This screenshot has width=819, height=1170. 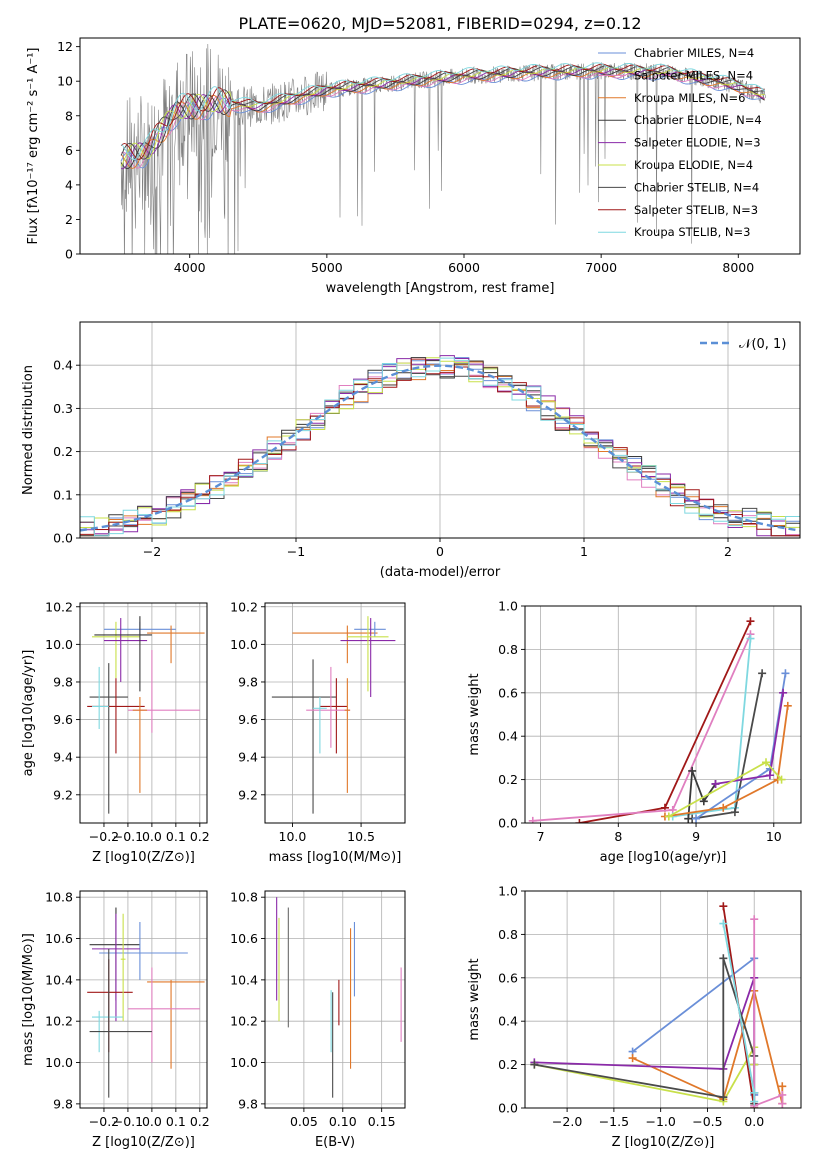 What do you see at coordinates (304, 1121) in the screenshot?
I see `x-tick-label: 0.05` at bounding box center [304, 1121].